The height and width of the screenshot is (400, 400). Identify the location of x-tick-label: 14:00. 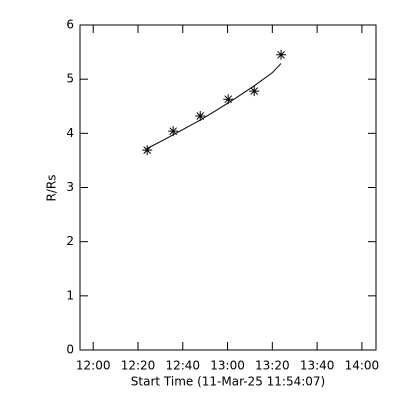
(362, 366).